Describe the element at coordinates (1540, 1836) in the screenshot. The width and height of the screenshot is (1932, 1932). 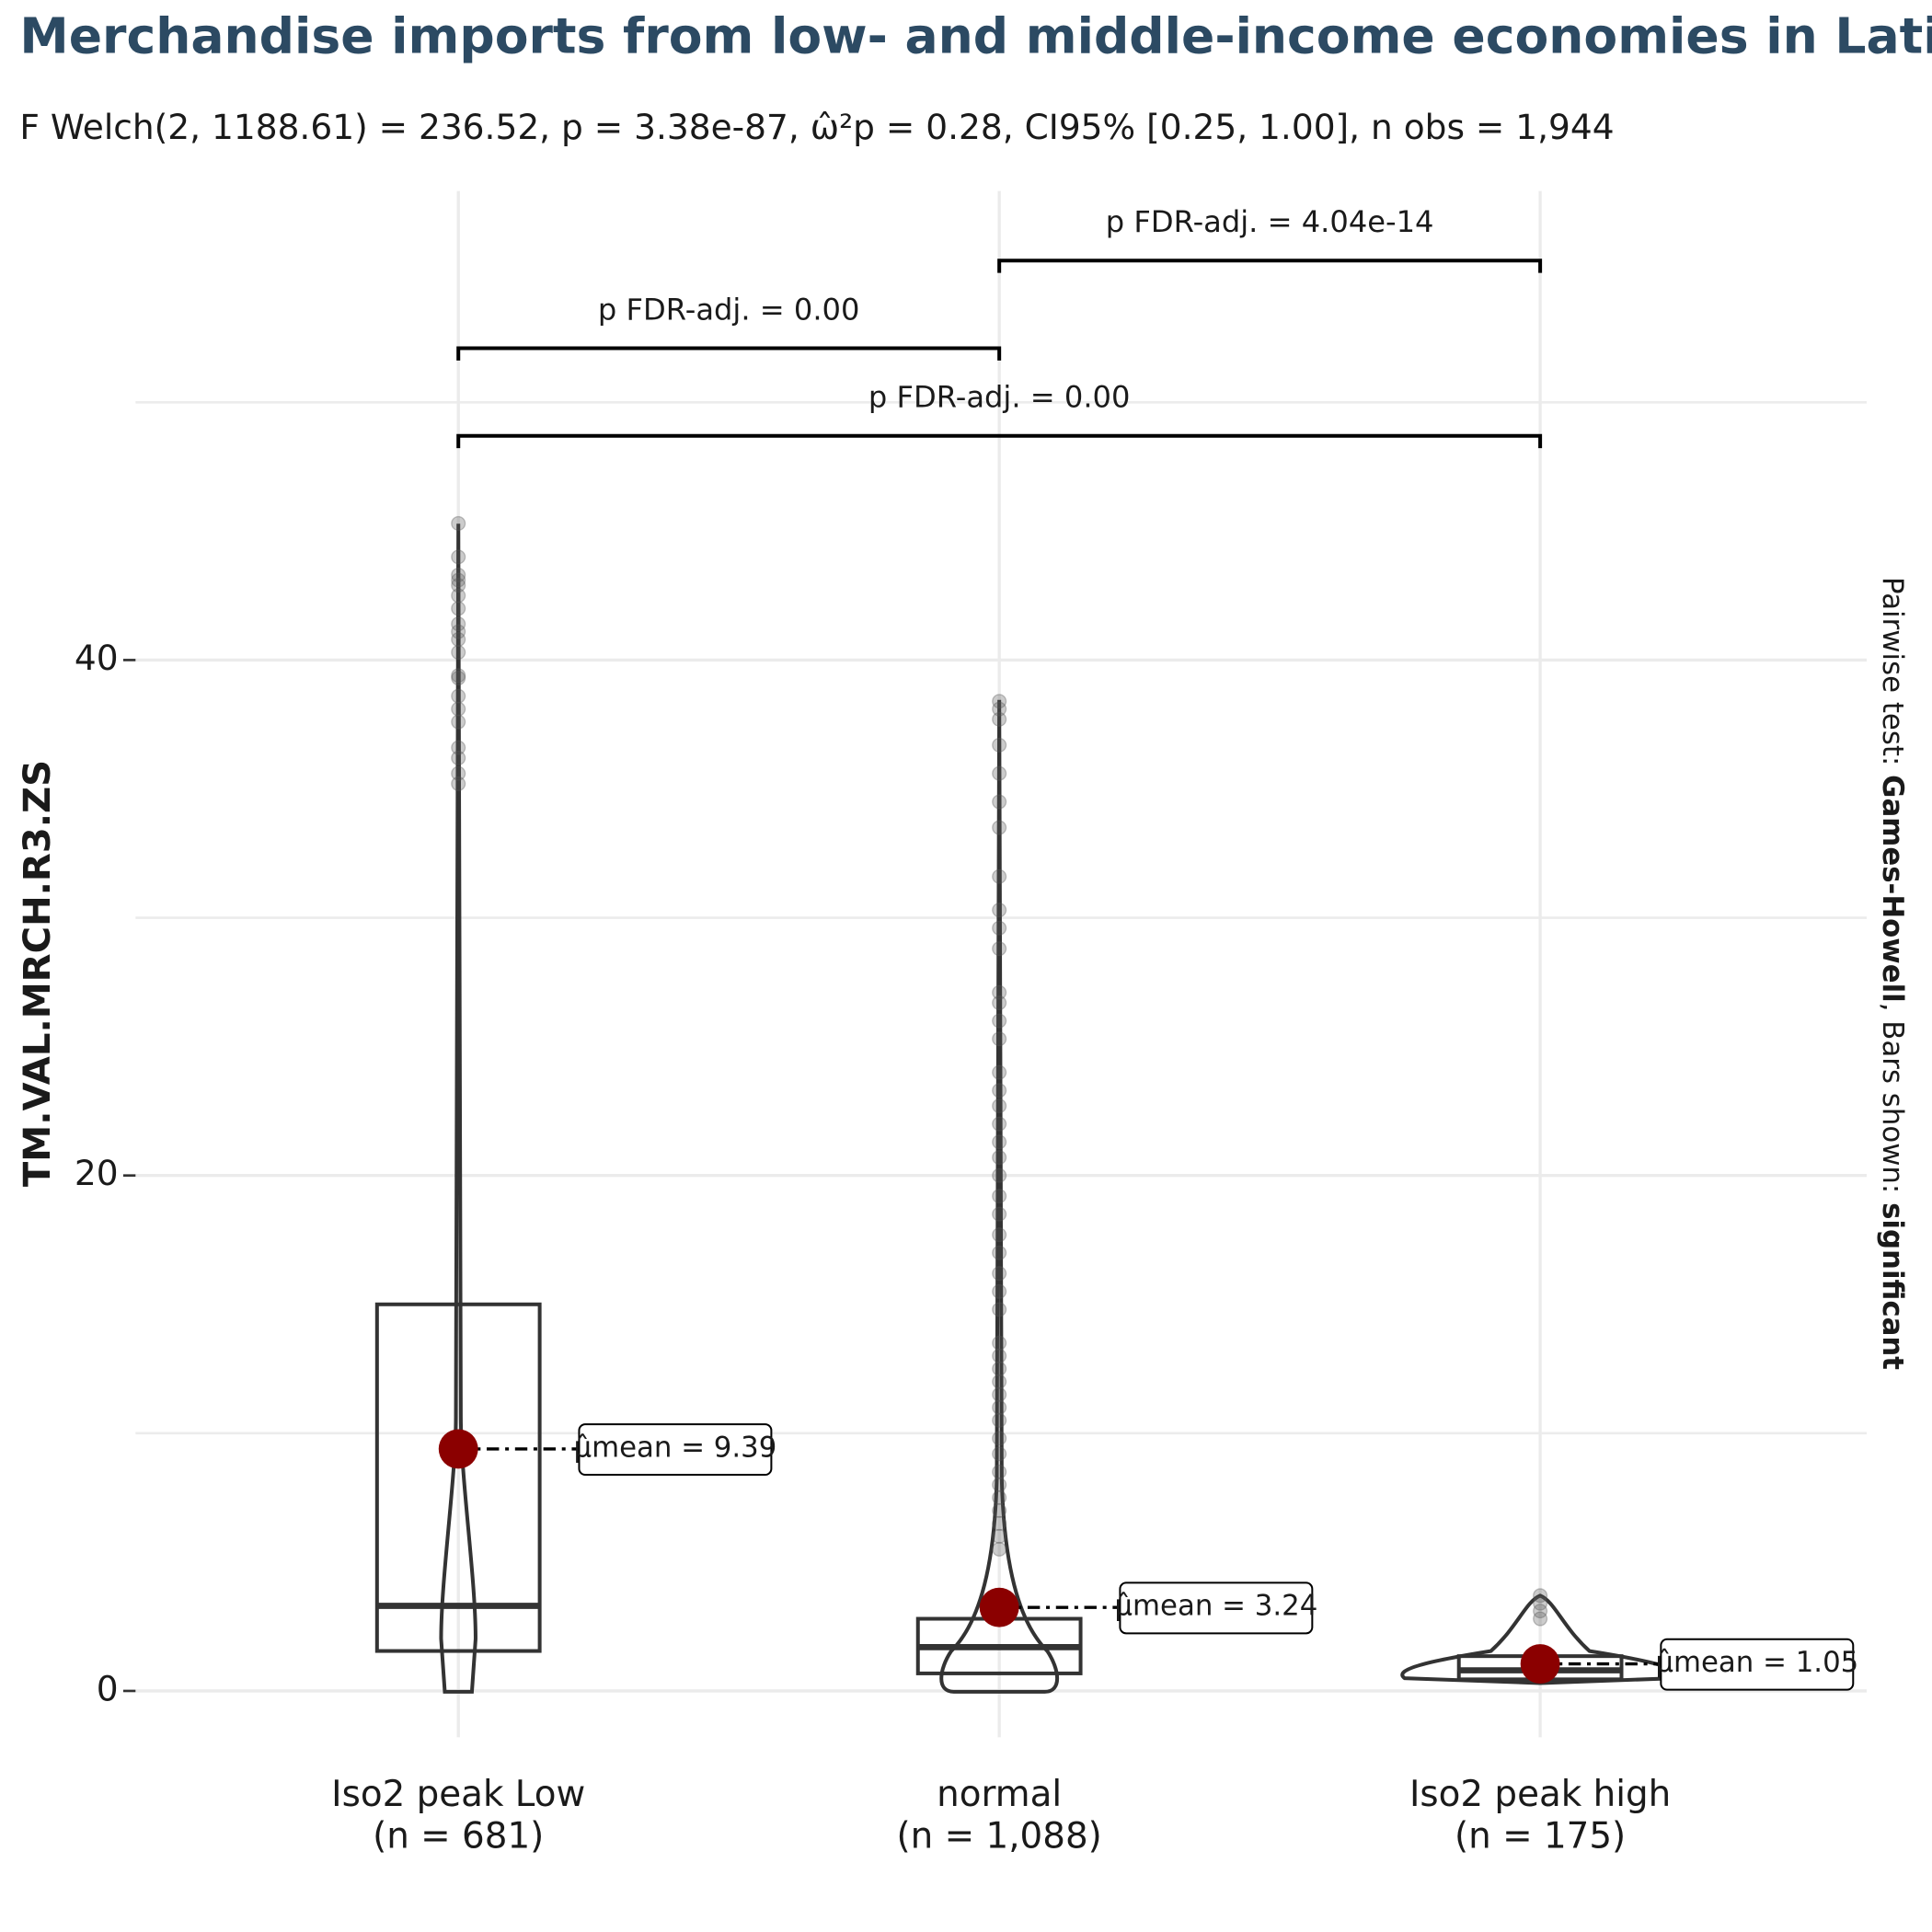
I see `x-tick-sublabel: (n = 175)` at that location.